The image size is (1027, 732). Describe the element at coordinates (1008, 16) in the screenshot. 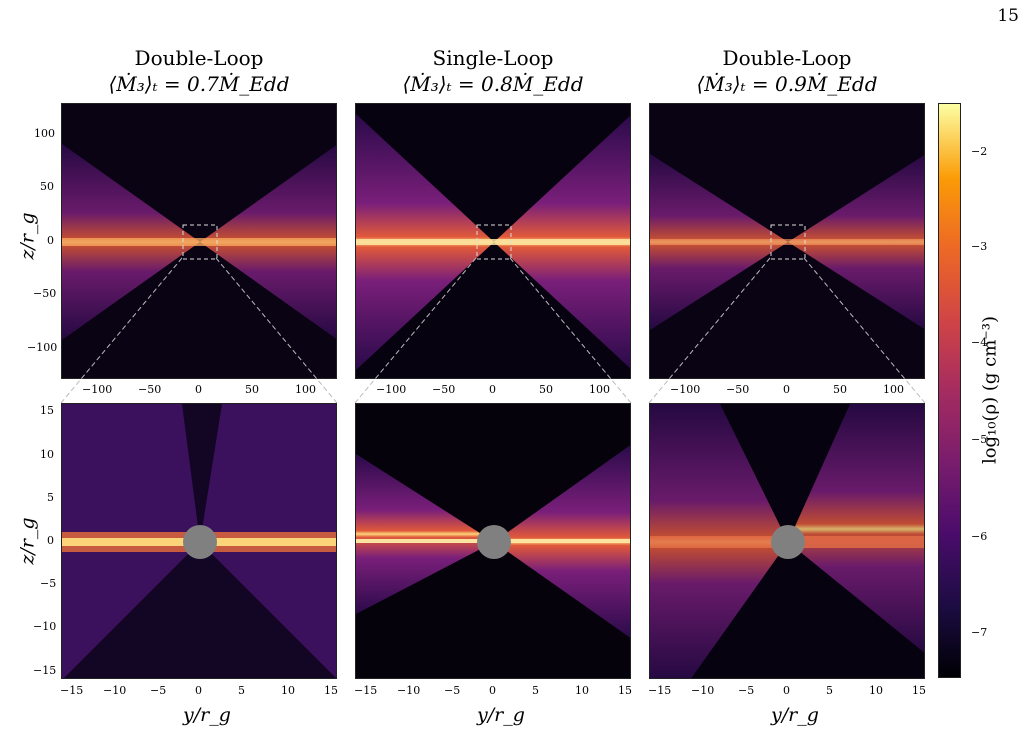

I see `page-number: 15` at that location.